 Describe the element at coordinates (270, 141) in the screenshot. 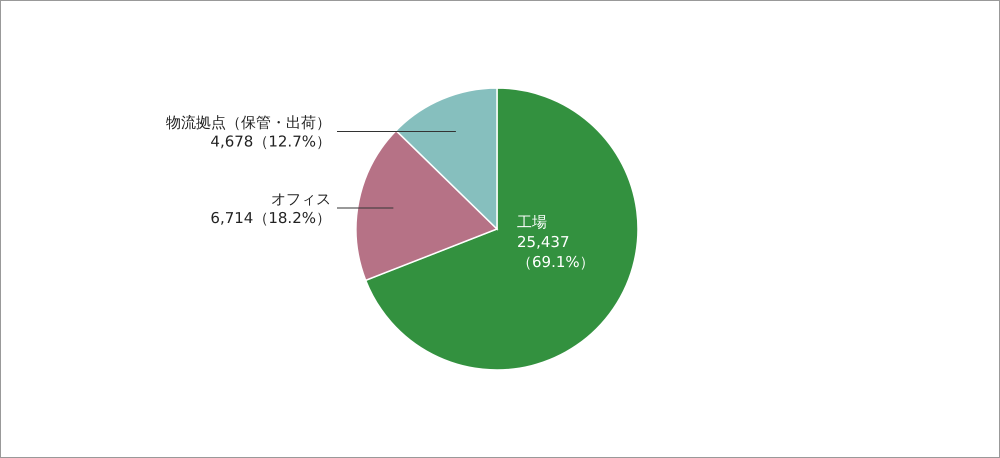

I see `data-label: 4,678（12.7%）` at that location.